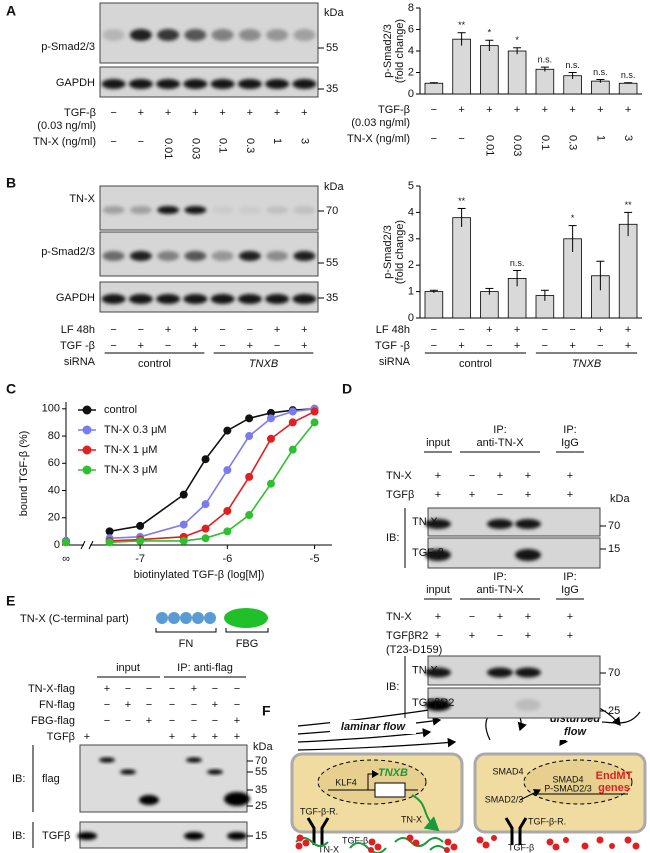  I want to click on label: LF 48h, so click(393, 330).